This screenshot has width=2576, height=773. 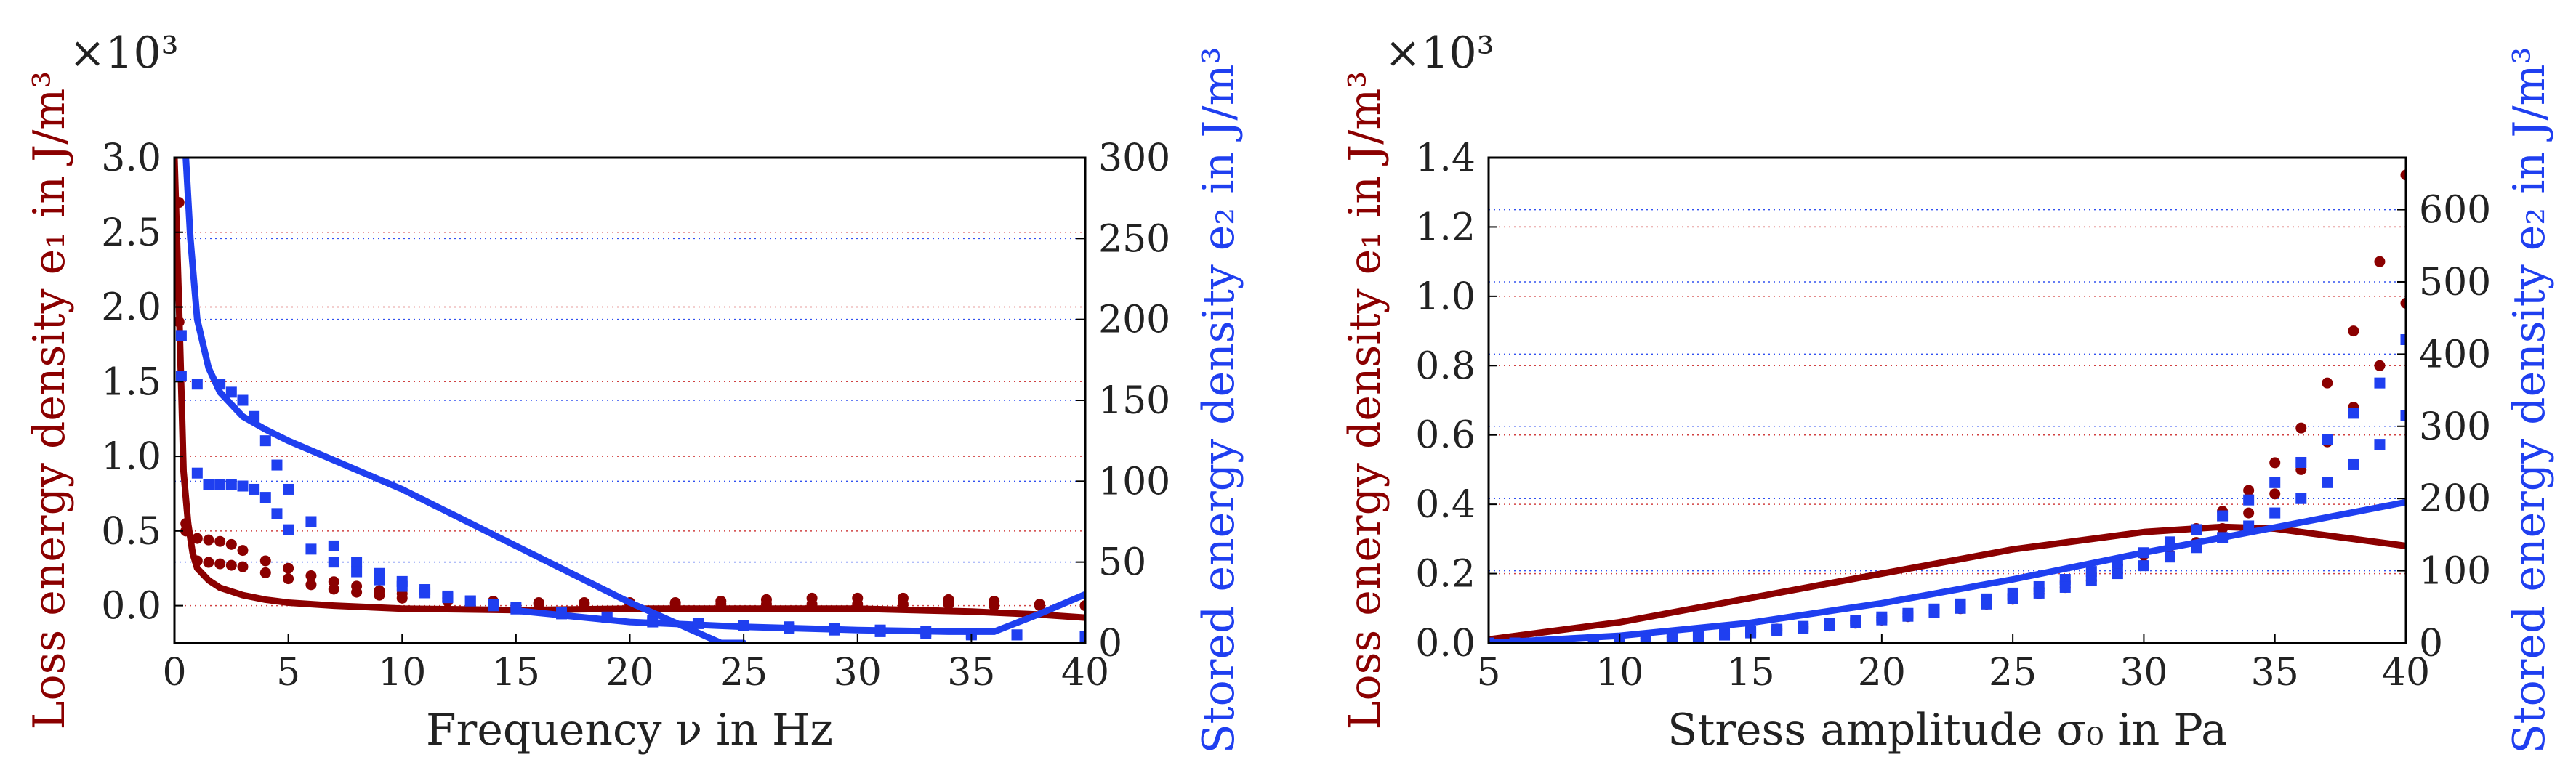 What do you see at coordinates (1488, 673) in the screenshot?
I see `c1-x-tick-label: 5` at bounding box center [1488, 673].